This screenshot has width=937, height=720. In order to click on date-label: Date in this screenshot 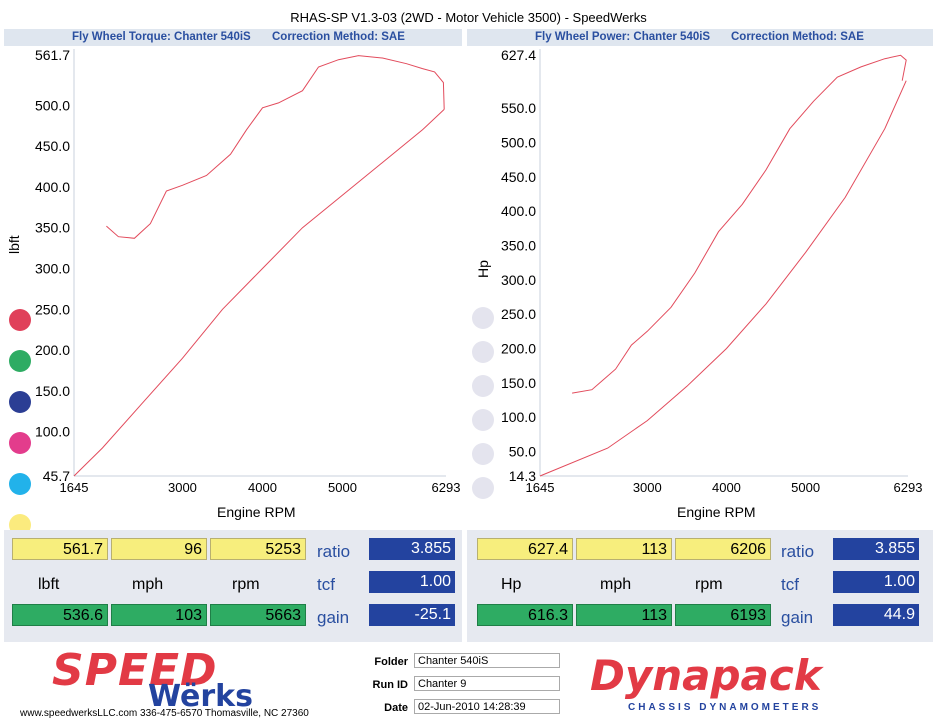, I will do `click(396, 708)`.